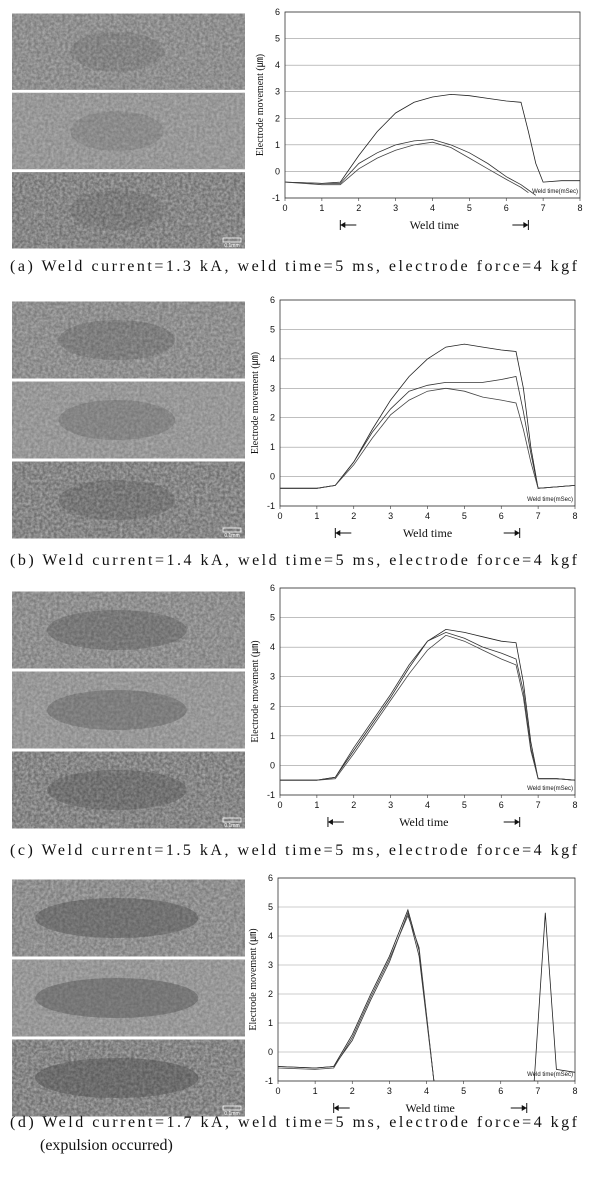  Describe the element at coordinates (106, 1145) in the screenshot. I see `caption-note: (expulsion occurred)` at that location.